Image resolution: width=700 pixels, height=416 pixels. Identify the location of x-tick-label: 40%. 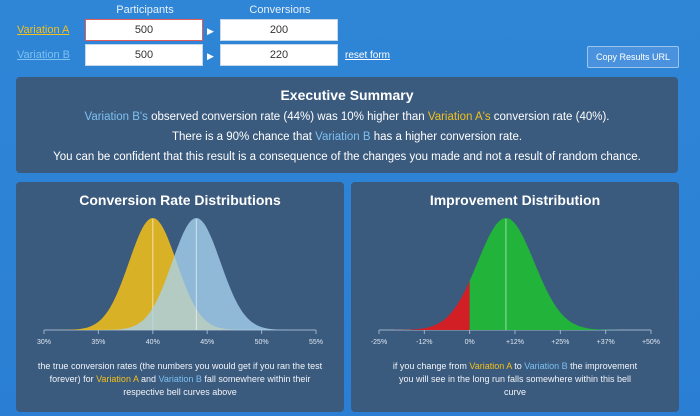
(153, 342).